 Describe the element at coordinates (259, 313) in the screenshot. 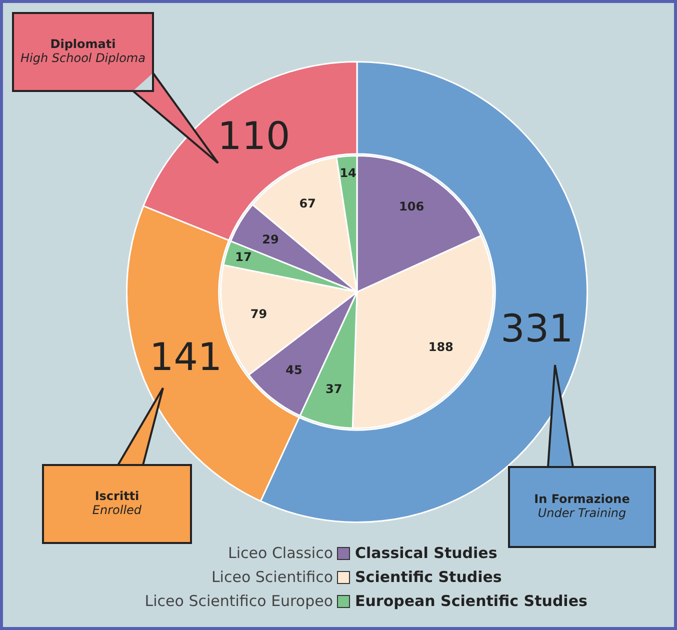

I see `data-label: 79` at that location.